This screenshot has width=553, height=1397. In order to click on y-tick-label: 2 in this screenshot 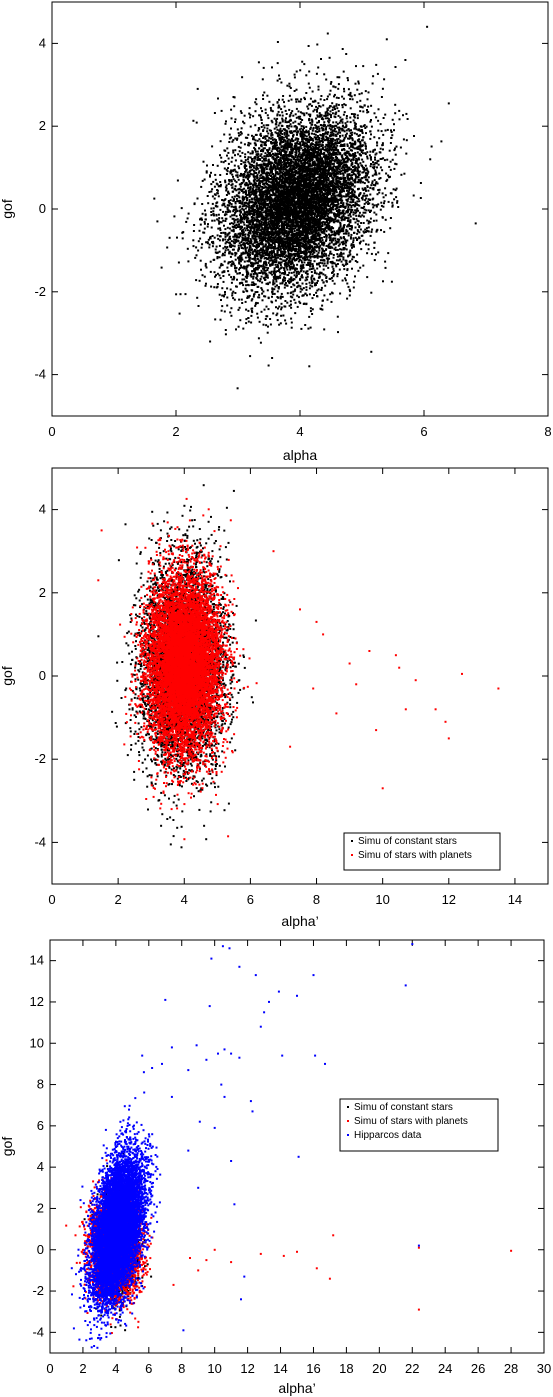, I will do `click(42, 125)`.